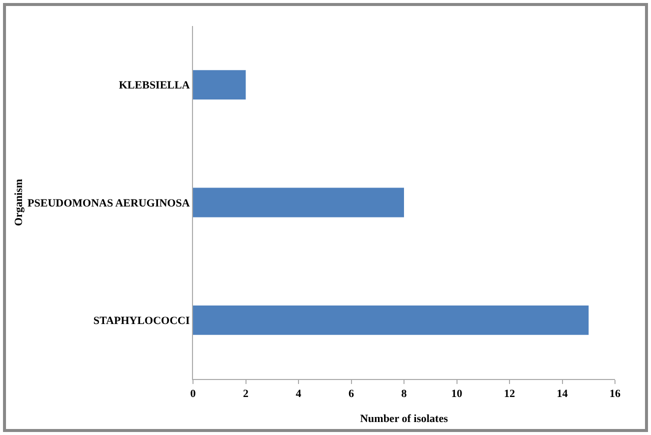 The image size is (651, 435). I want to click on x-tick-label: 2, so click(246, 394).